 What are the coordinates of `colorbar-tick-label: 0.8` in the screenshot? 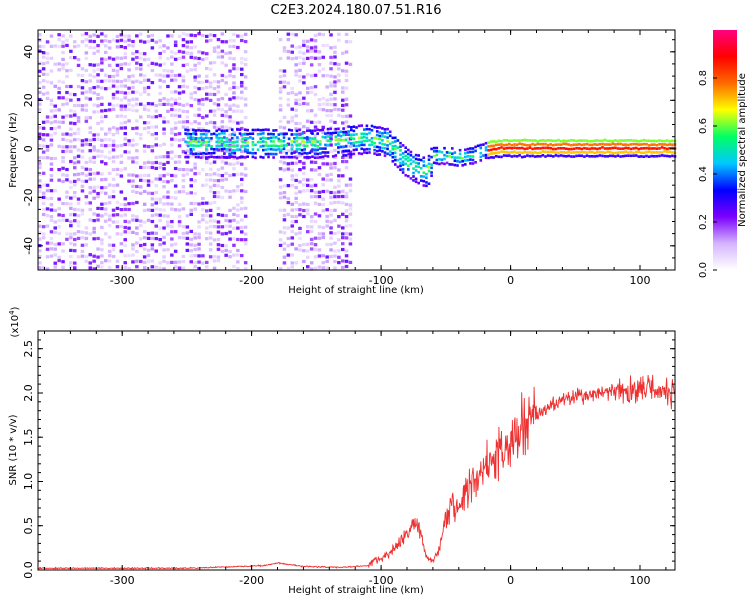 It's located at (703, 78).